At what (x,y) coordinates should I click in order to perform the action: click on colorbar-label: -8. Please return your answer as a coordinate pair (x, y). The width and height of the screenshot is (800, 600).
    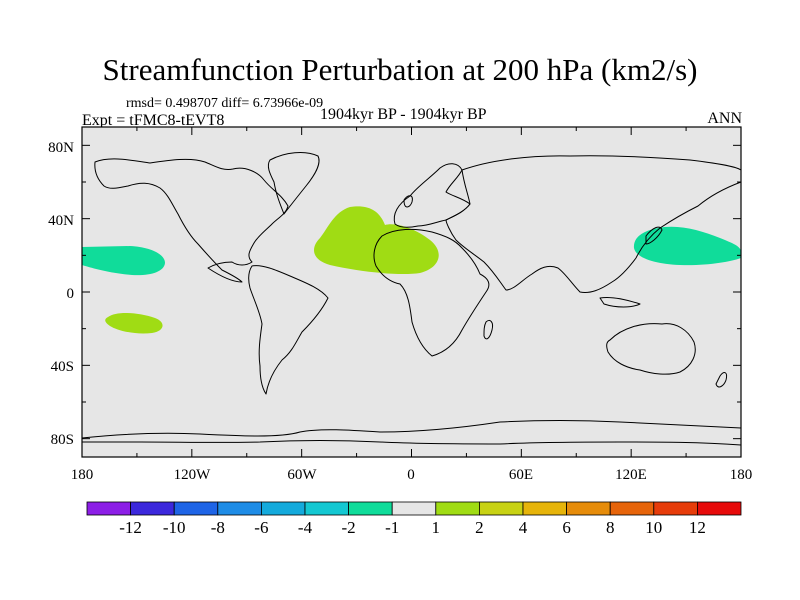
    Looking at the image, I should click on (217, 527).